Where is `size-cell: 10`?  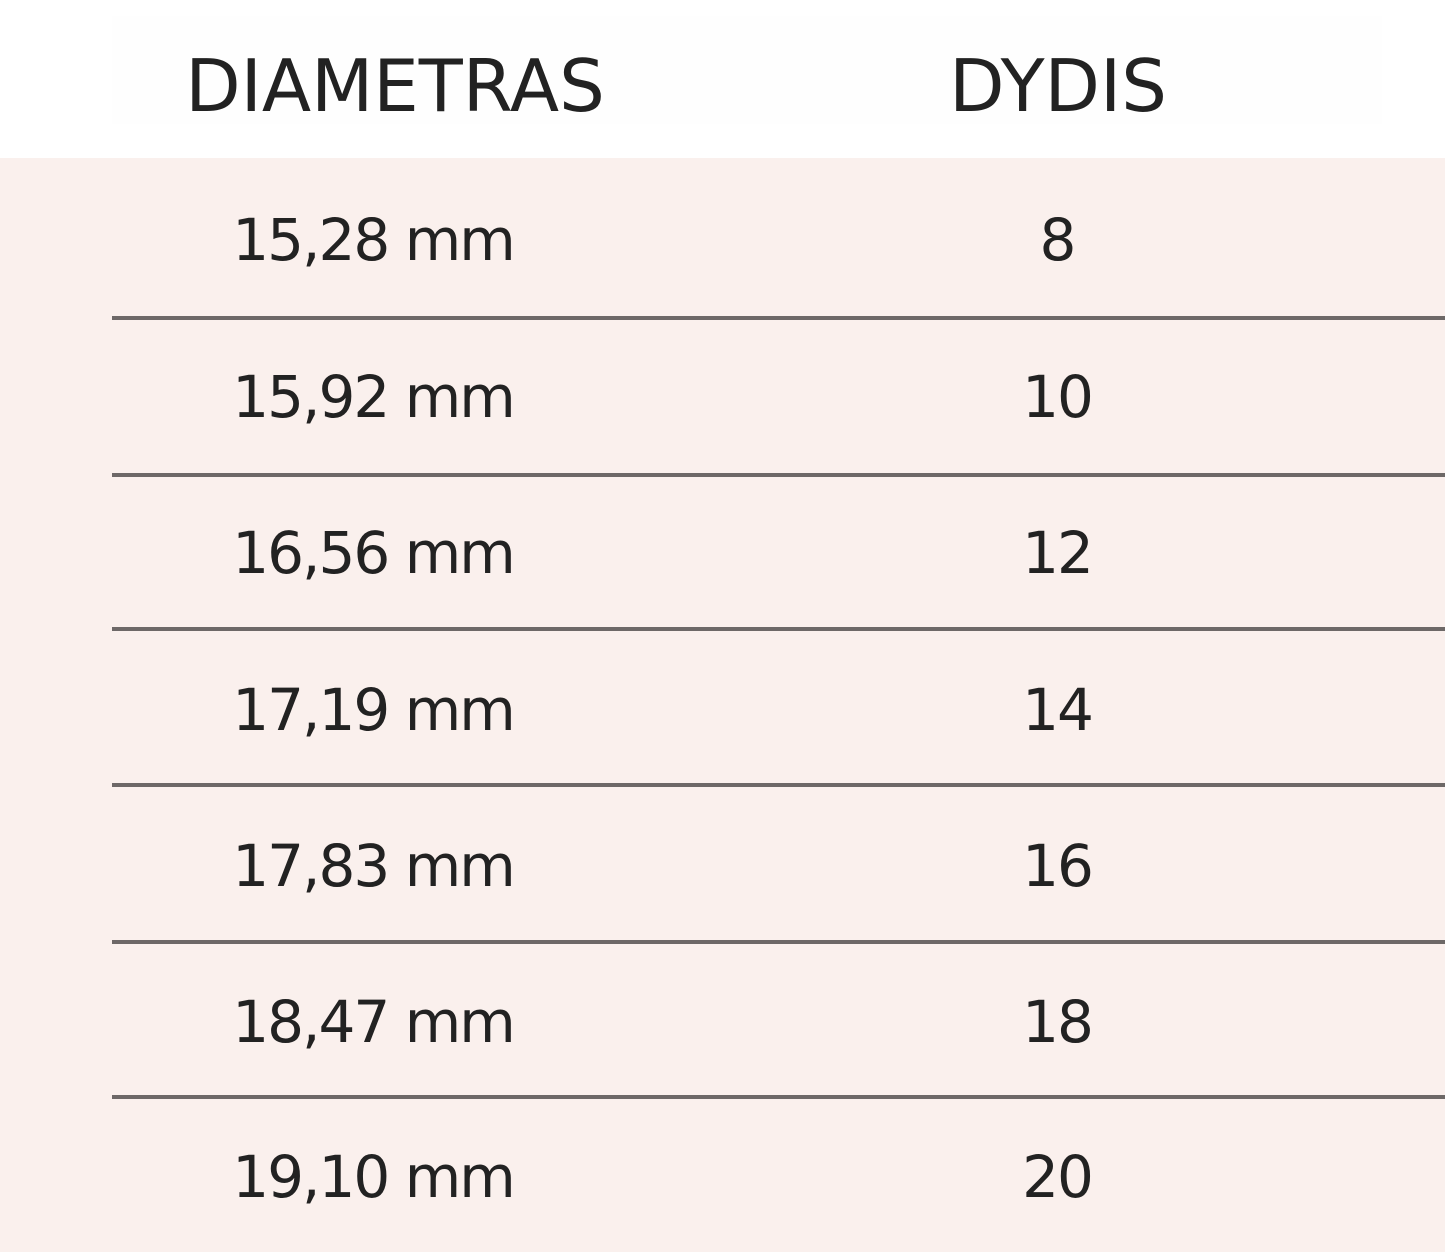
size-cell: 10 is located at coordinates (1058, 397).